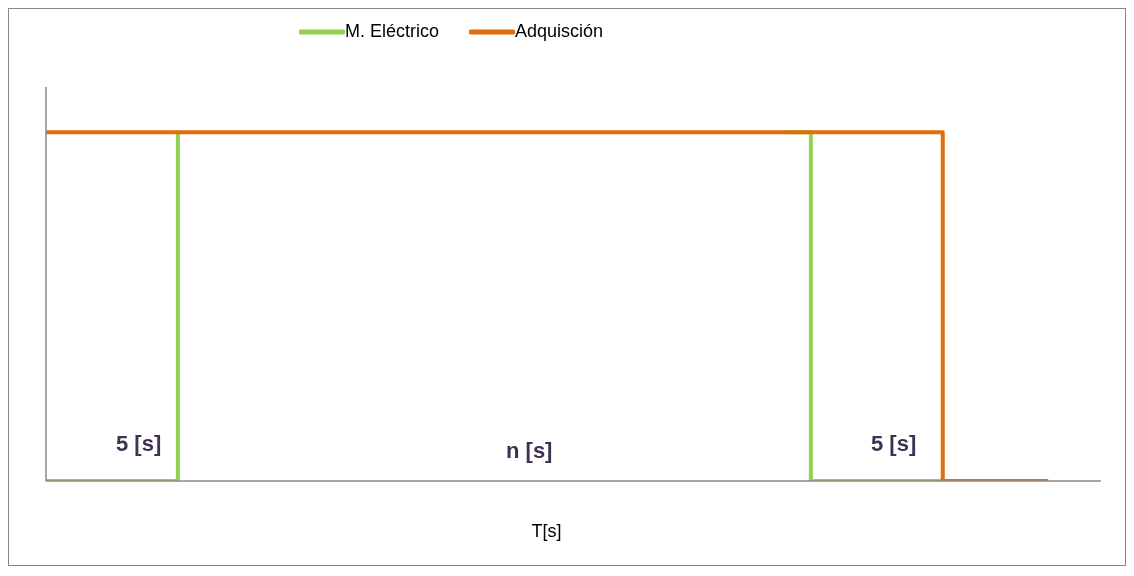 This screenshot has height=576, width=1134. I want to click on legend-label: Adquisción, so click(559, 31).